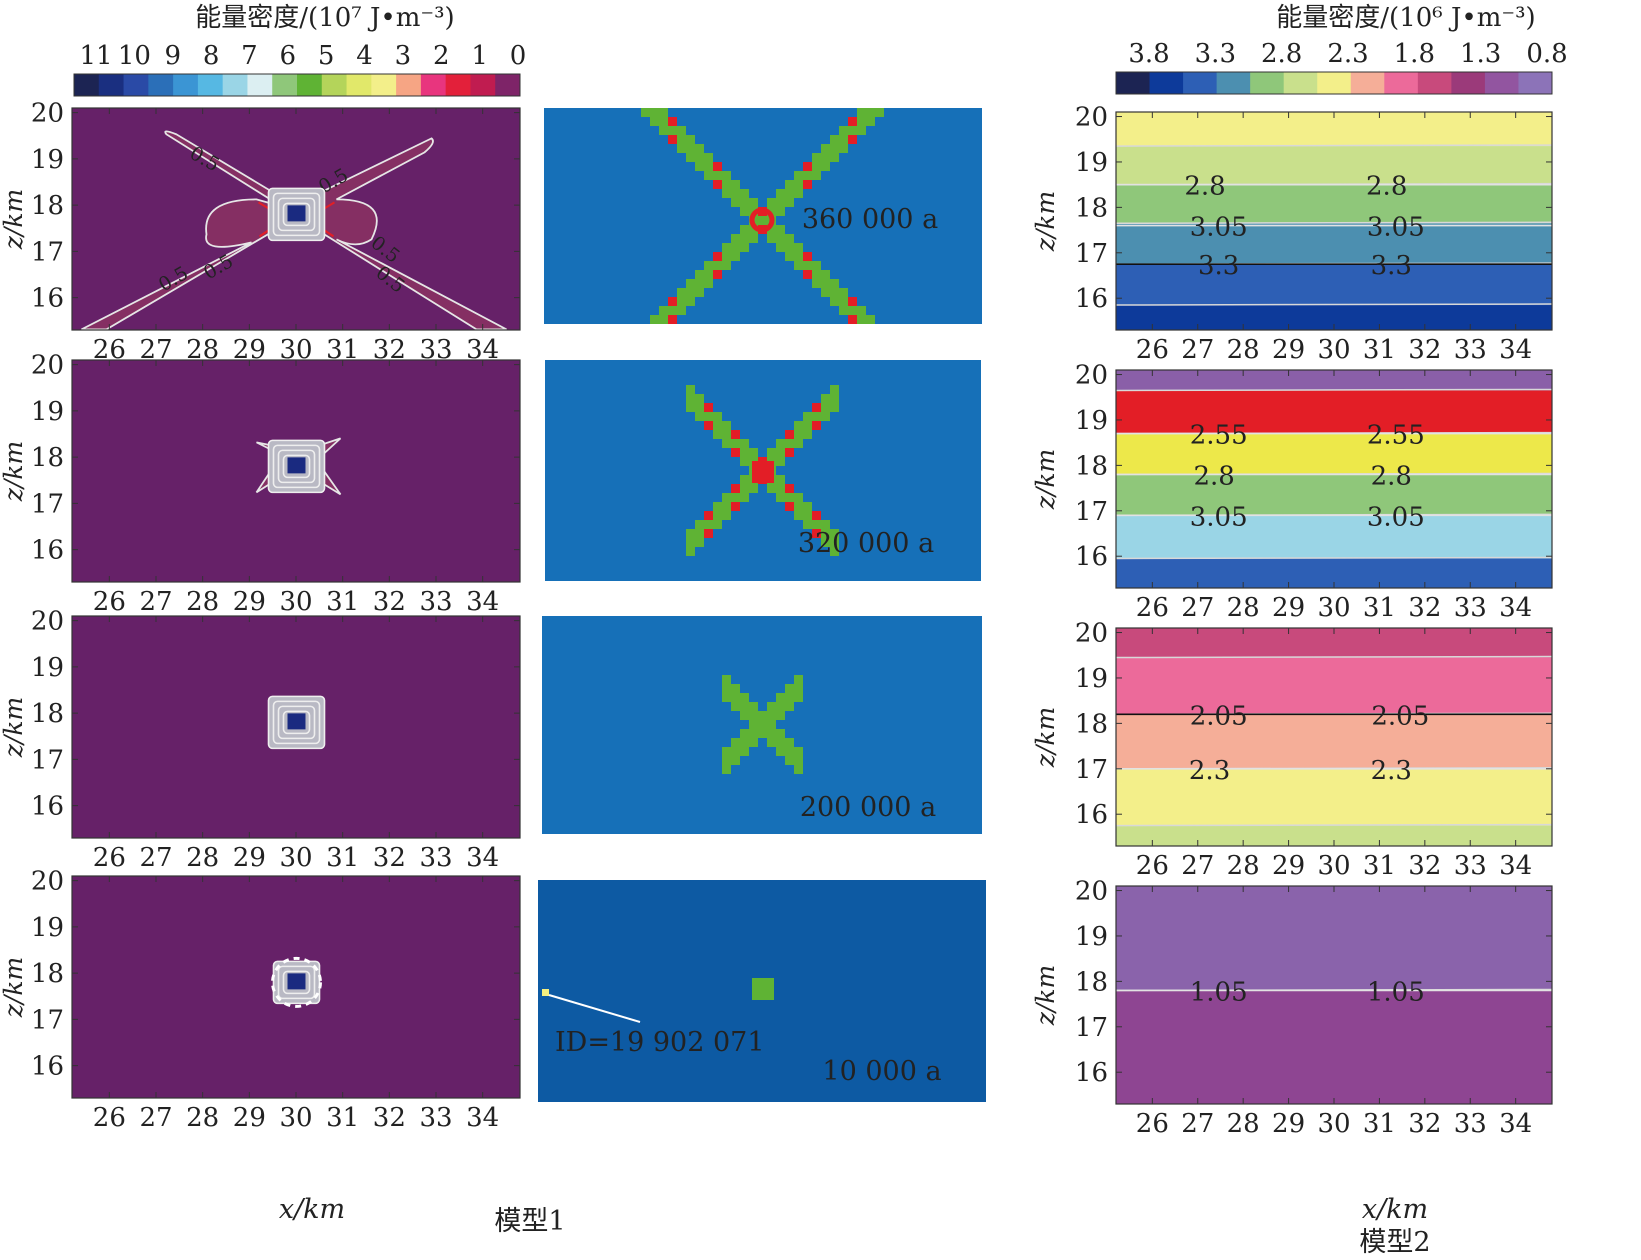 Image resolution: width=1641 pixels, height=1260 pixels. What do you see at coordinates (1391, 476) in the screenshot?
I see `contour-label: 2.8` at bounding box center [1391, 476].